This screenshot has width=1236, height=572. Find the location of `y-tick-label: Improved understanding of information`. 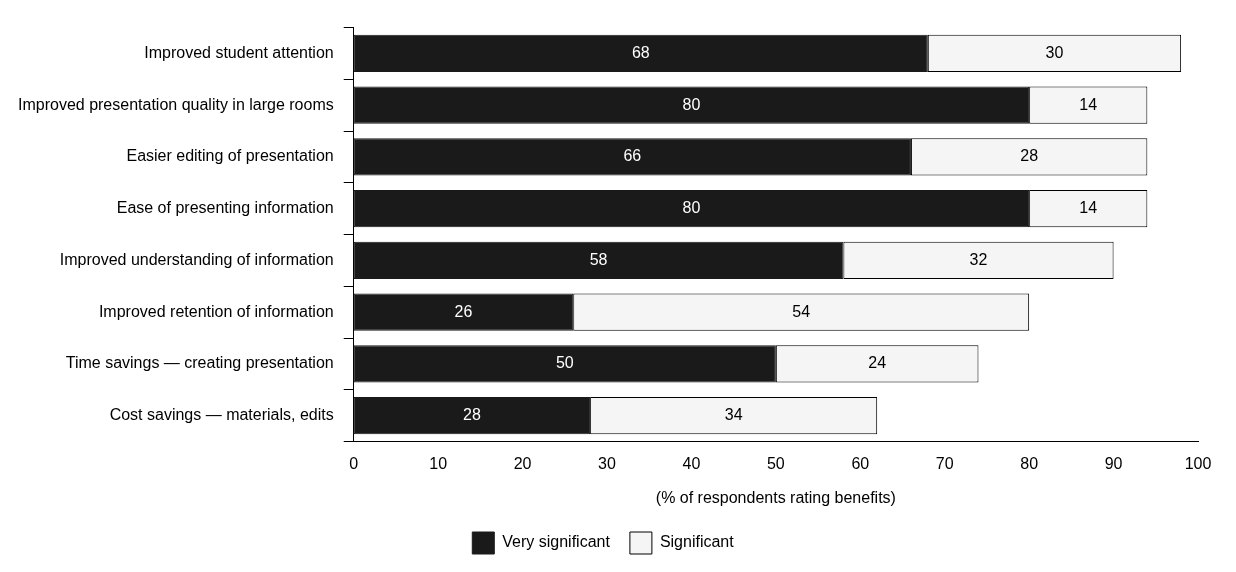

y-tick-label: Improved understanding of information is located at coordinates (196, 259).